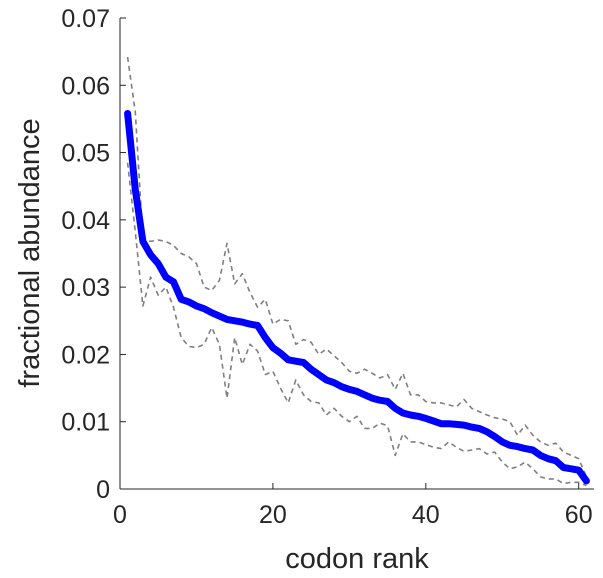 The image size is (603, 578). Describe the element at coordinates (103, 490) in the screenshot. I see `y-tick-label: 0` at that location.